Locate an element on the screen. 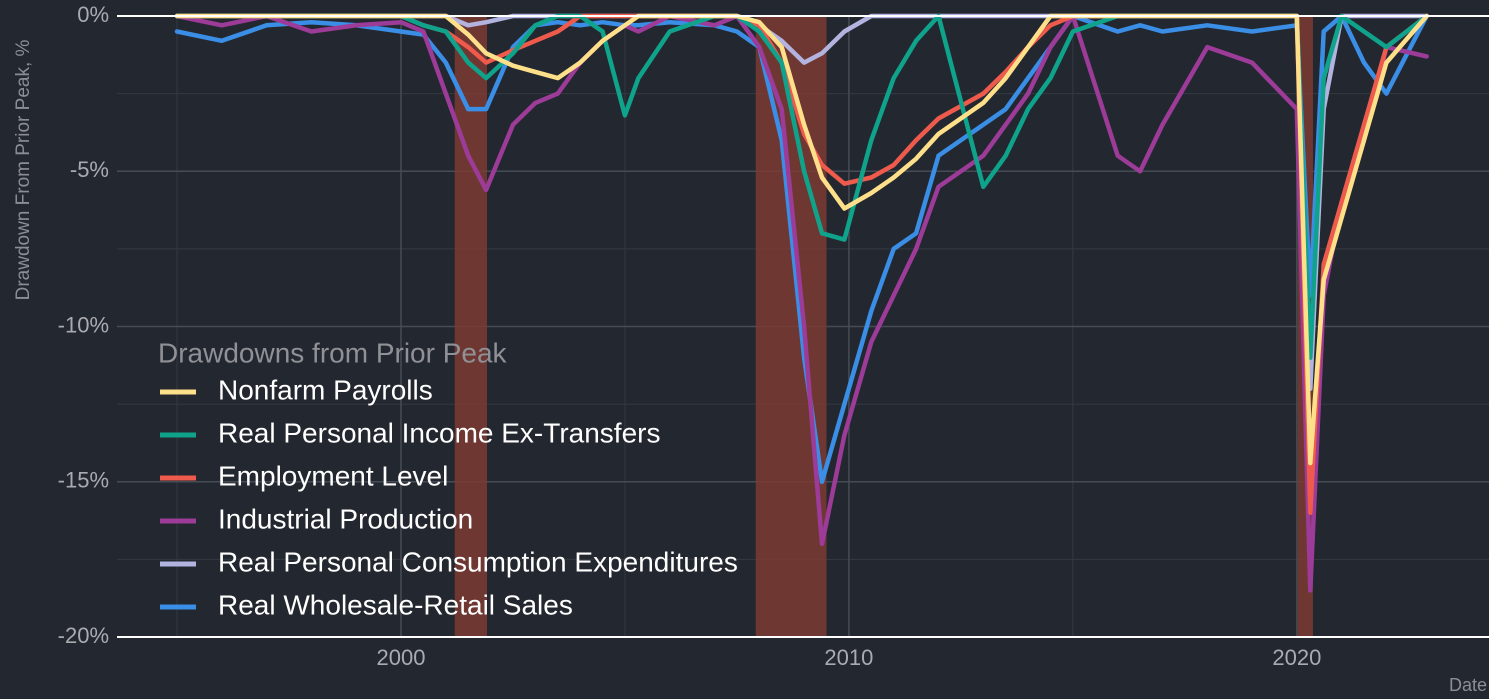 Image resolution: width=1489 pixels, height=699 pixels. x-tick-label: 2000 is located at coordinates (401, 657).